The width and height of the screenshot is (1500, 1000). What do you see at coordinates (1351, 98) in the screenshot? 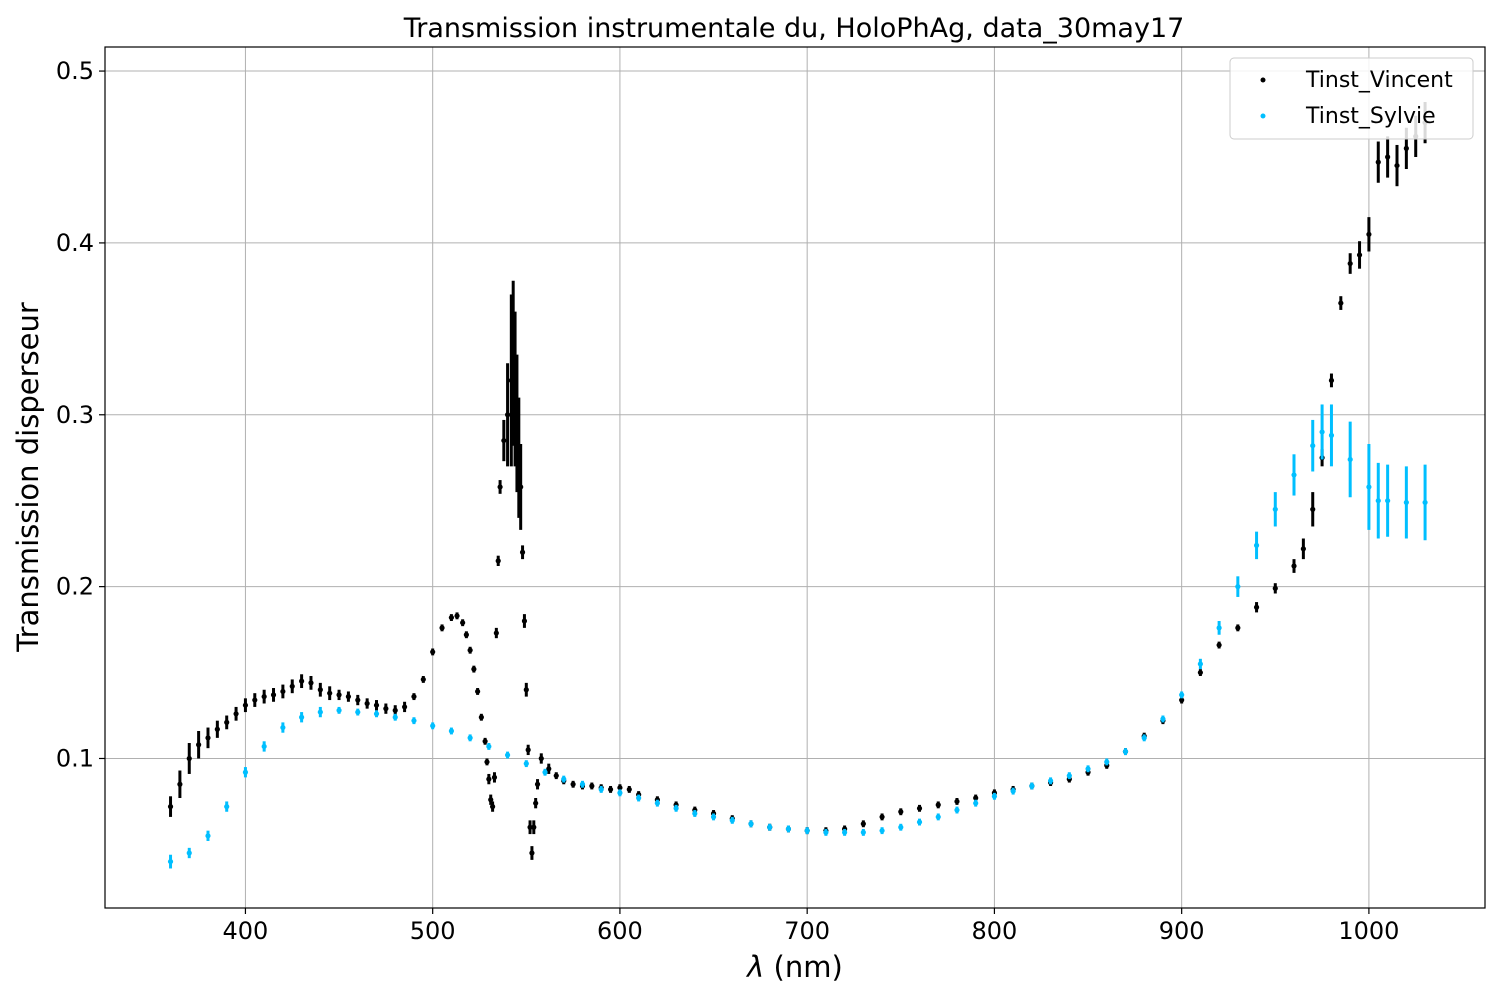
I see `legend: Tinst_Vincent Tinst_Sylvie` at bounding box center [1351, 98].